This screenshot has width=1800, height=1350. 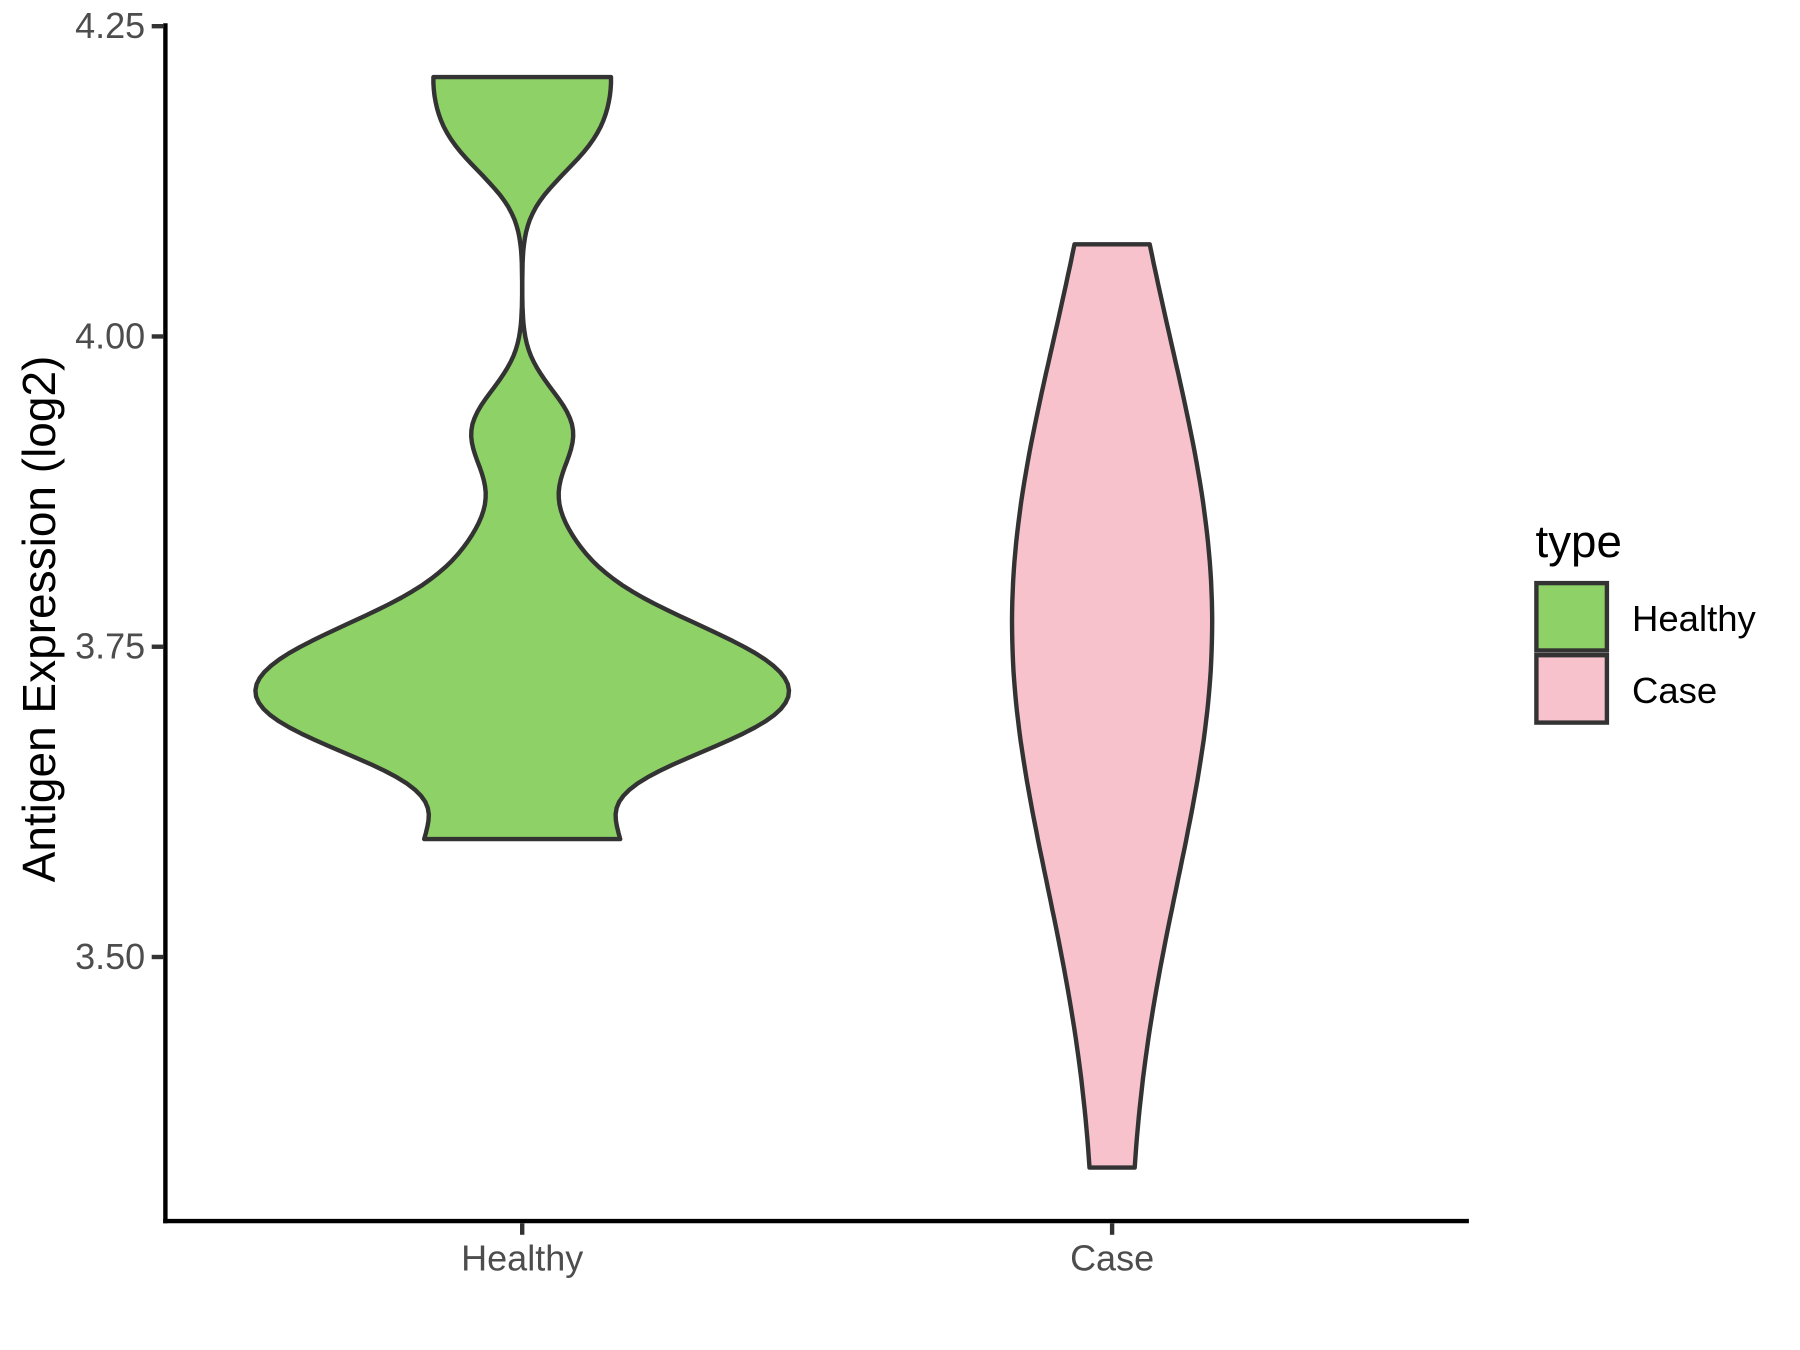 What do you see at coordinates (1674, 690) in the screenshot?
I see `legend-label-case: Case` at bounding box center [1674, 690].